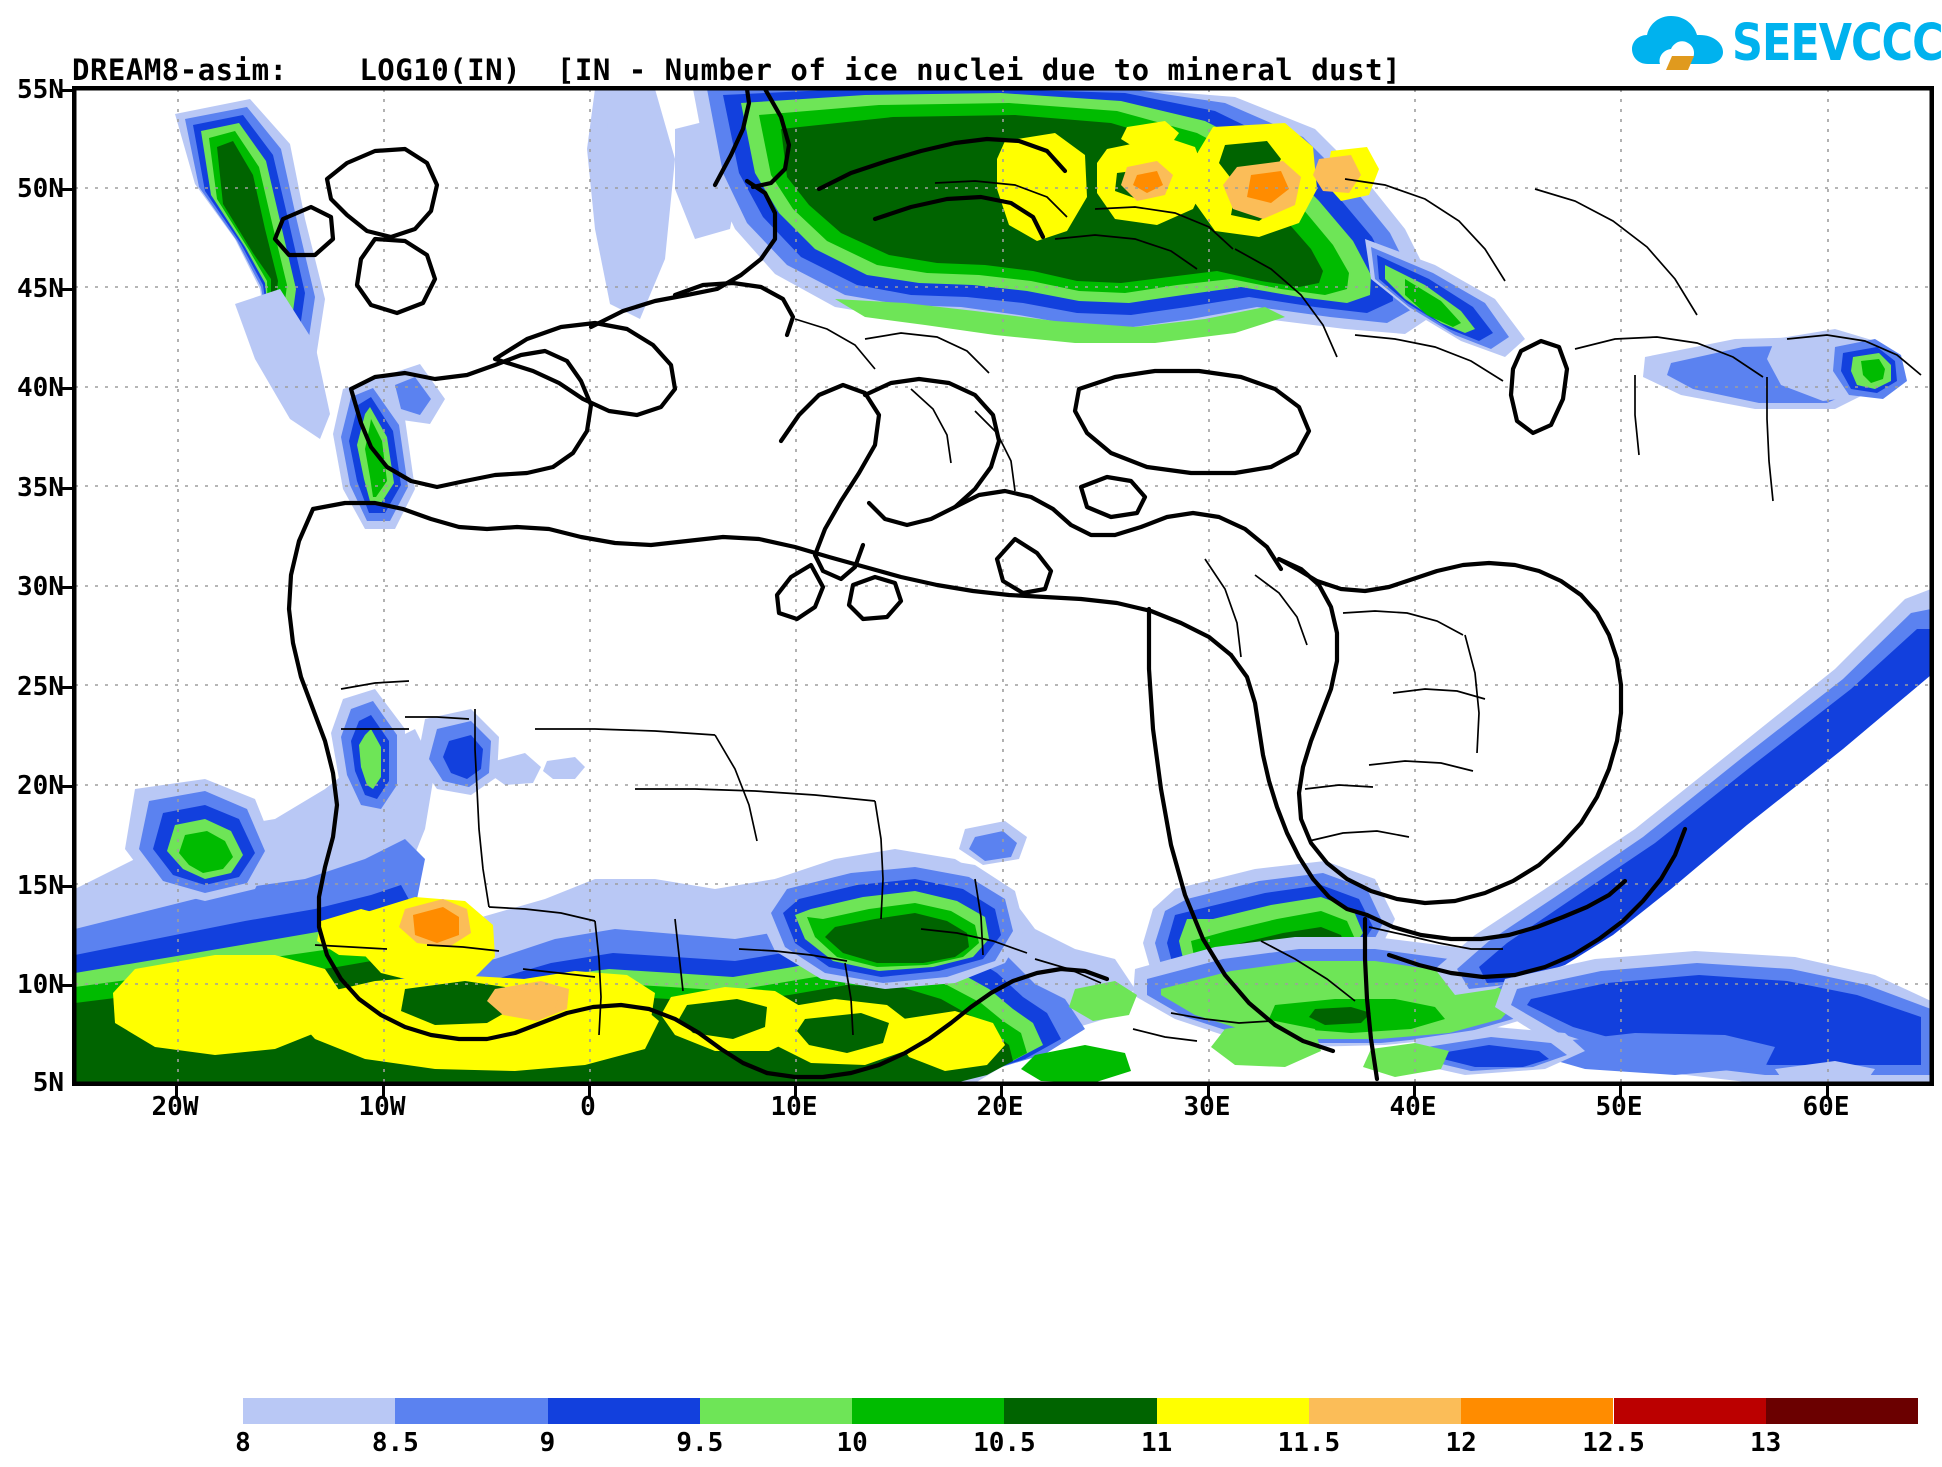 This screenshot has height=1467, width=1942. Describe the element at coordinates (40, 786) in the screenshot. I see `ytick-label-20n: 20N` at that location.